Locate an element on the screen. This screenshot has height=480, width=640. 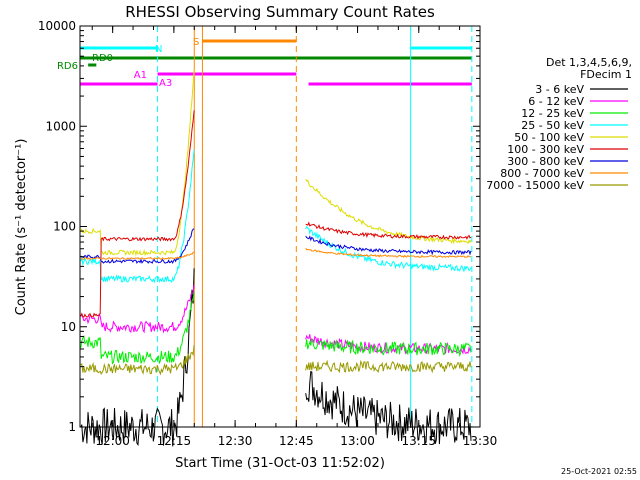
x-tick-label: 12:30 is located at coordinates (235, 441).